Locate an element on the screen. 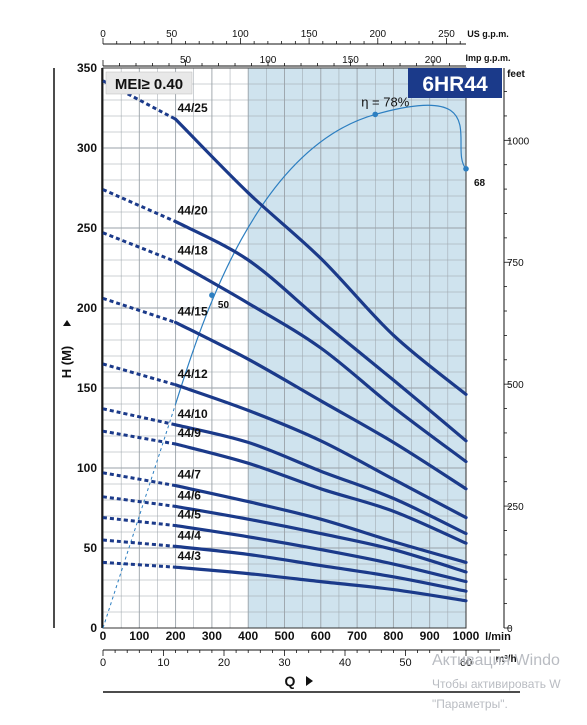 The image size is (587, 725). x-tick-label: 700 is located at coordinates (357, 636).